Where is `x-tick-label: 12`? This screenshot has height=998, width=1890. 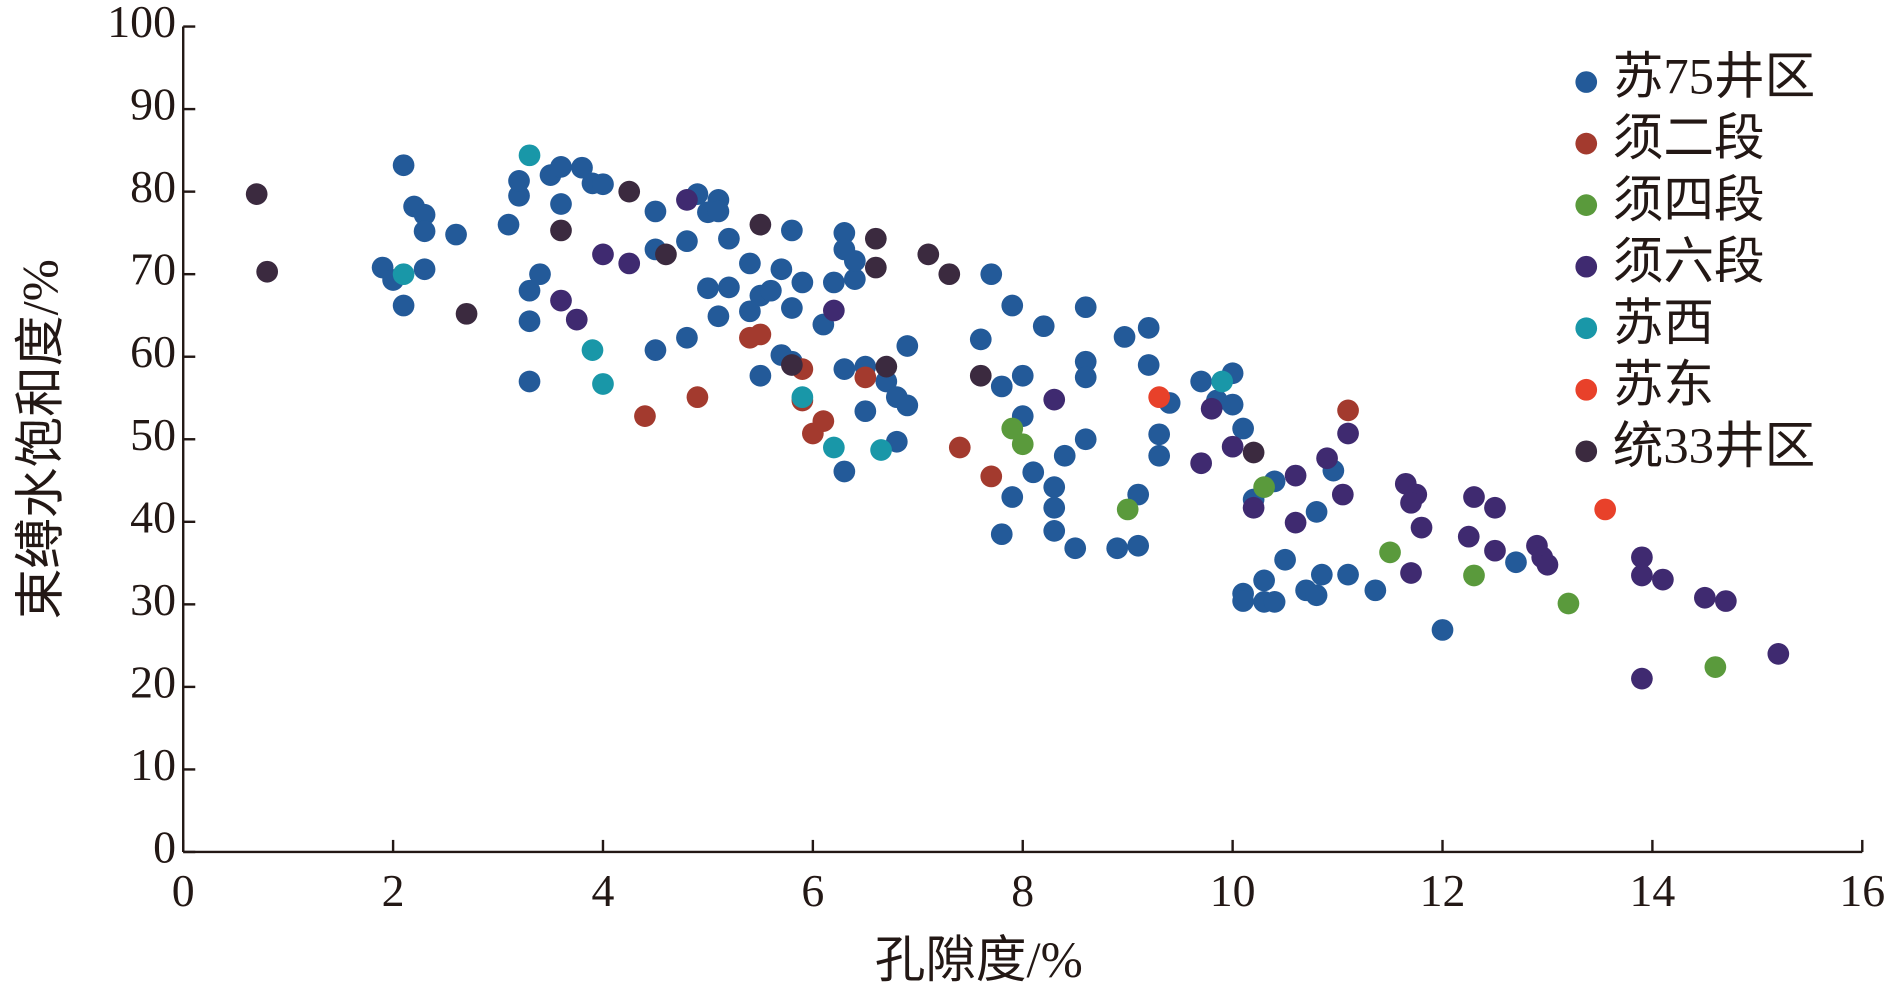 x-tick-label: 12 is located at coordinates (1443, 890).